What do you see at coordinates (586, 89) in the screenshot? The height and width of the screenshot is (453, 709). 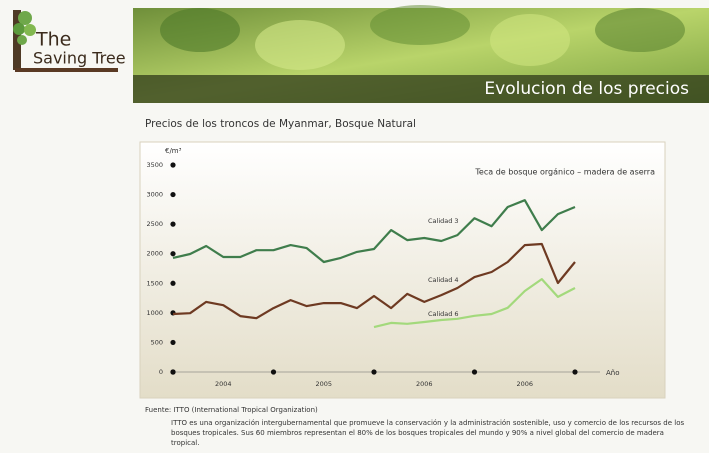 I see `page-title: Evolucion de los precios` at bounding box center [586, 89].